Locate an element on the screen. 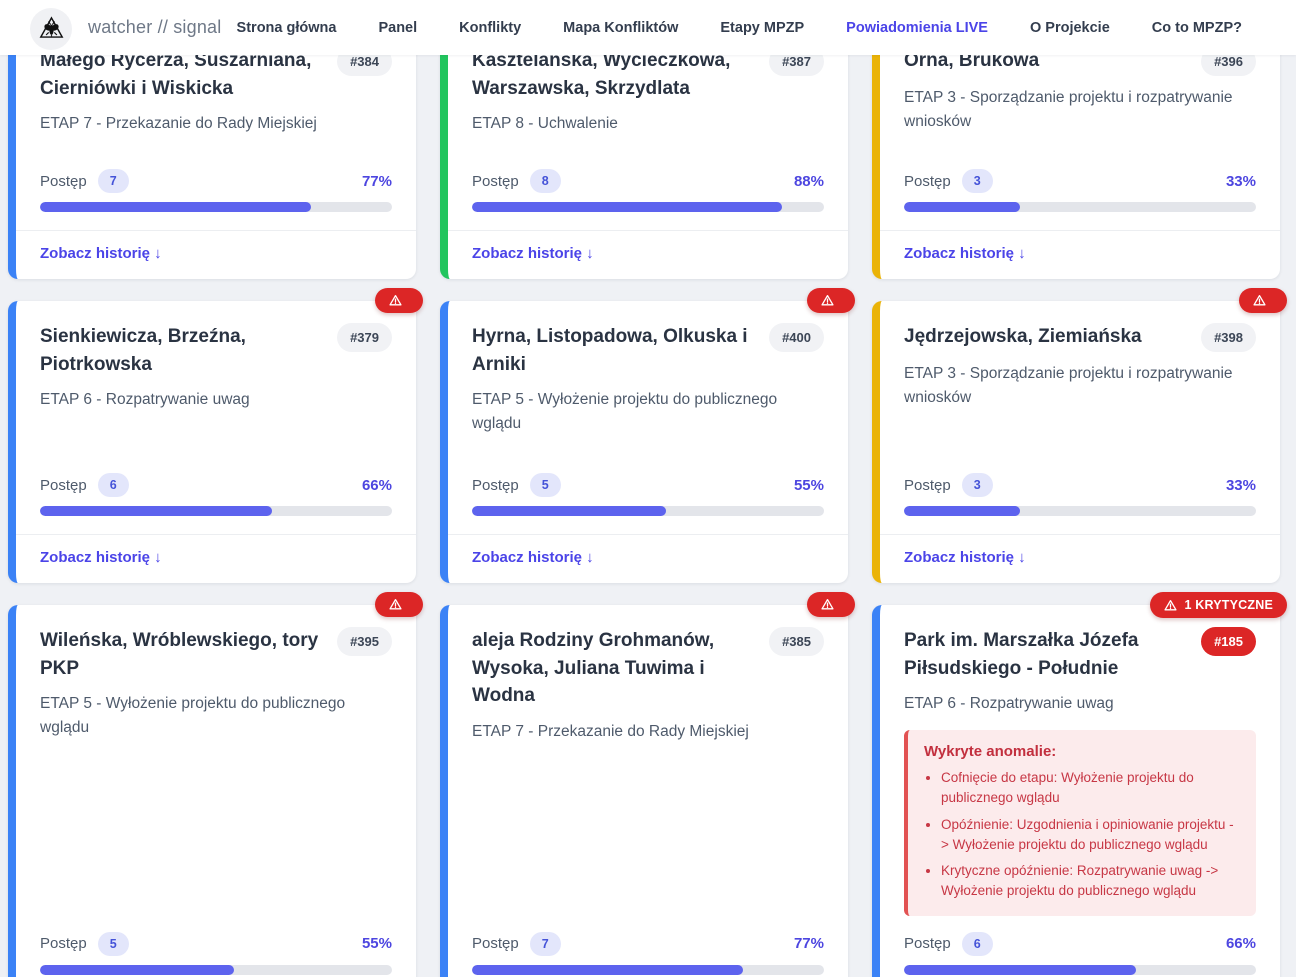 This screenshot has width=1296, height=977. plan-title: Jędrzejowska, Ziemiańska is located at coordinates (1023, 336).